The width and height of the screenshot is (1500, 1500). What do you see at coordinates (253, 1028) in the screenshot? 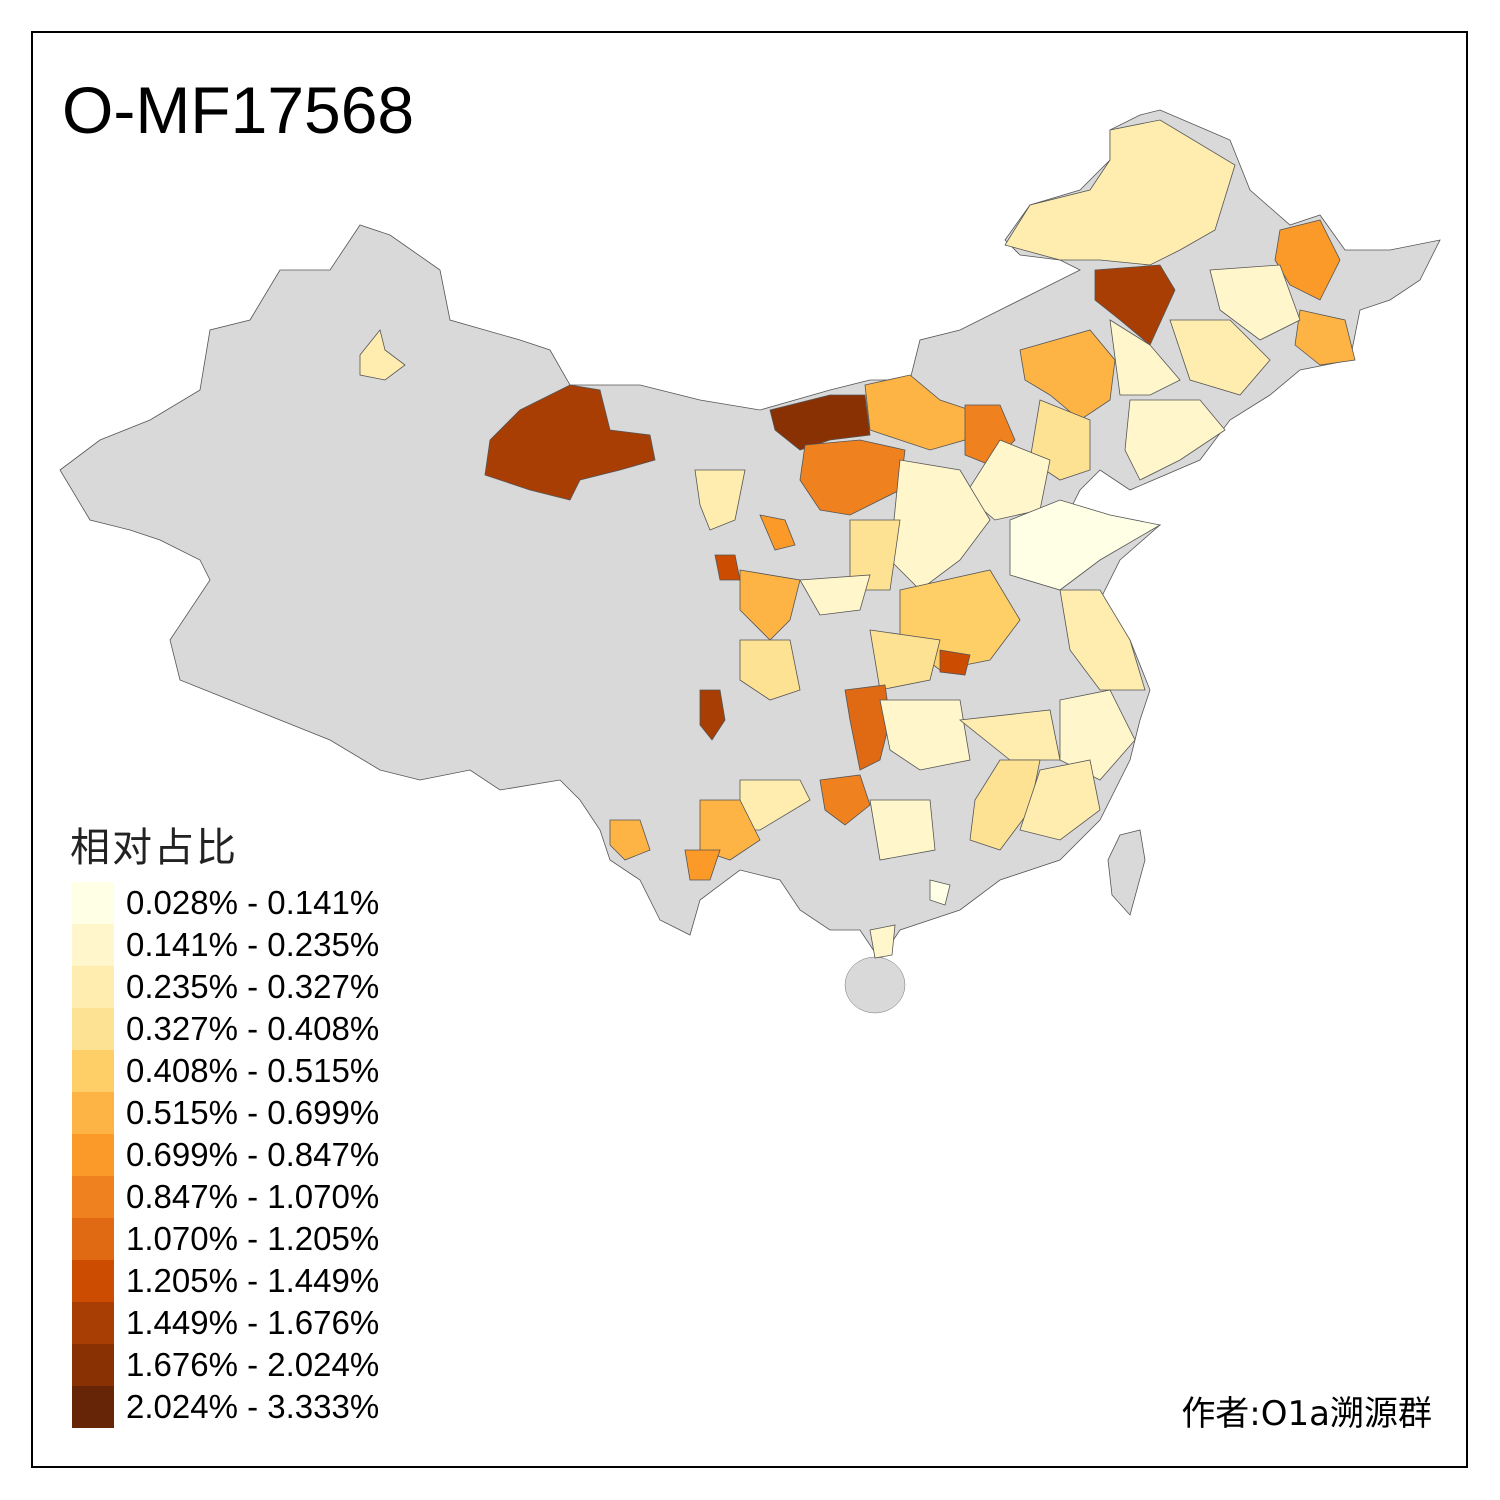
I see `legend-label: 0.327% - 0.408%` at bounding box center [253, 1028].